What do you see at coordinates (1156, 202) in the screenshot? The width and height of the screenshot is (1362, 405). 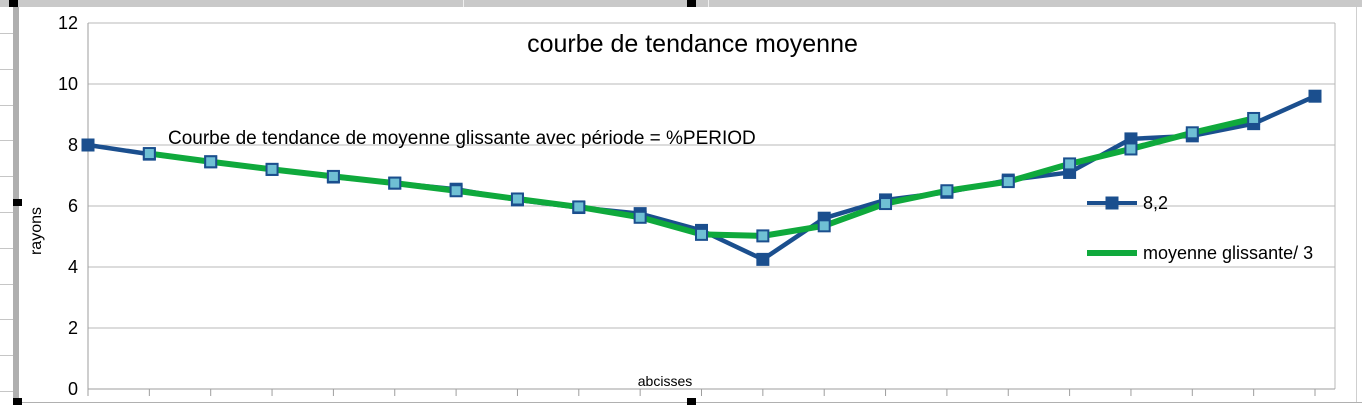 I see `legend-label: 8,2` at bounding box center [1156, 202].